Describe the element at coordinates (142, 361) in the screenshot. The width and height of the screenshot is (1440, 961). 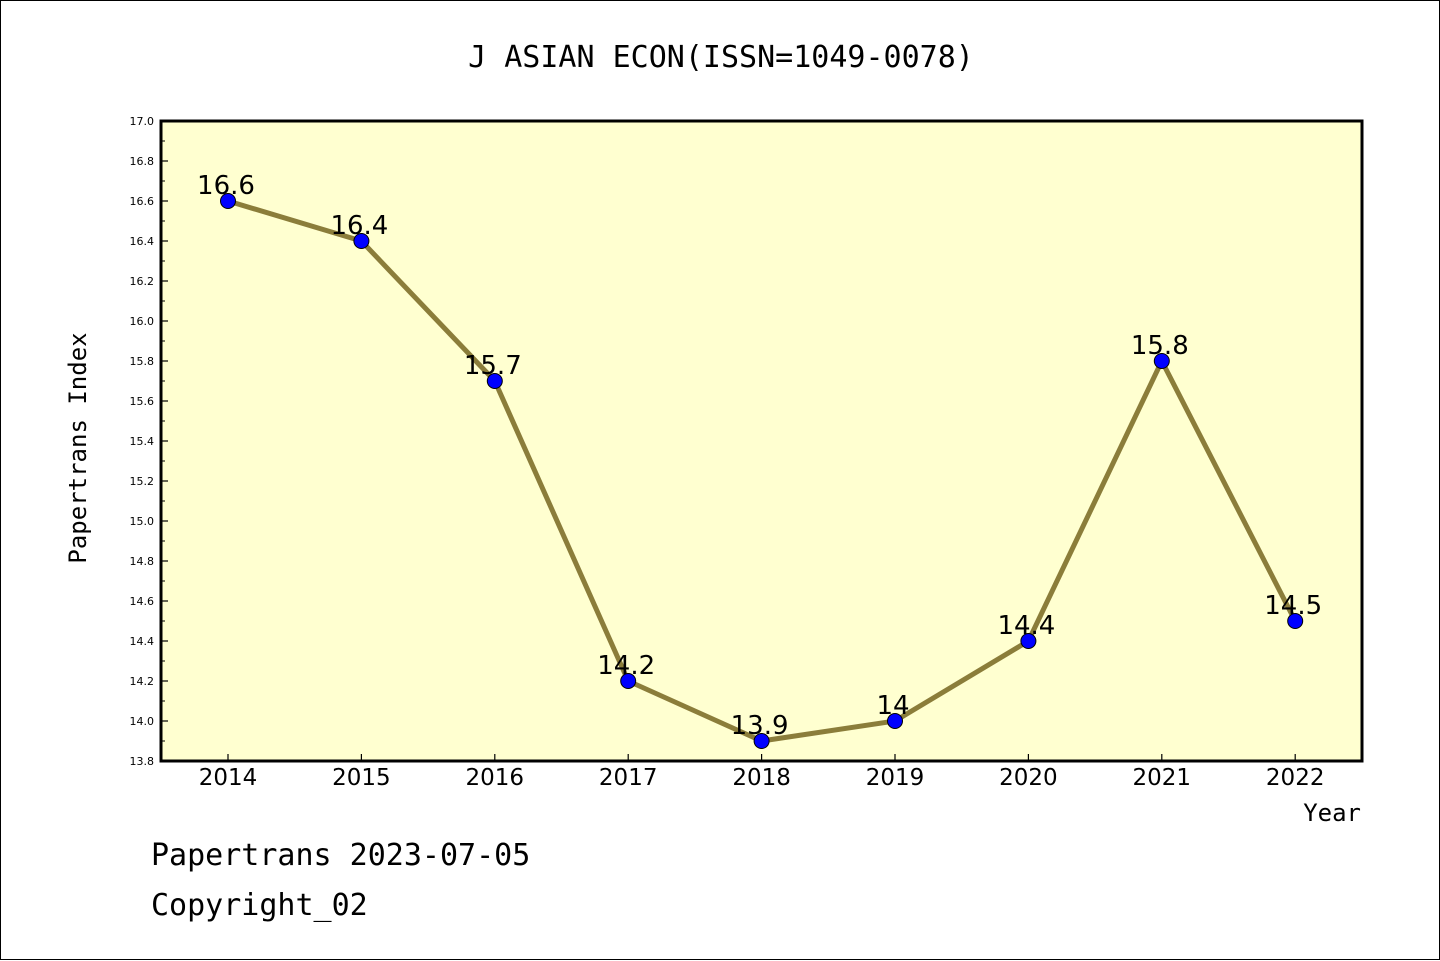
I see `y-tick-label: 15.8` at that location.